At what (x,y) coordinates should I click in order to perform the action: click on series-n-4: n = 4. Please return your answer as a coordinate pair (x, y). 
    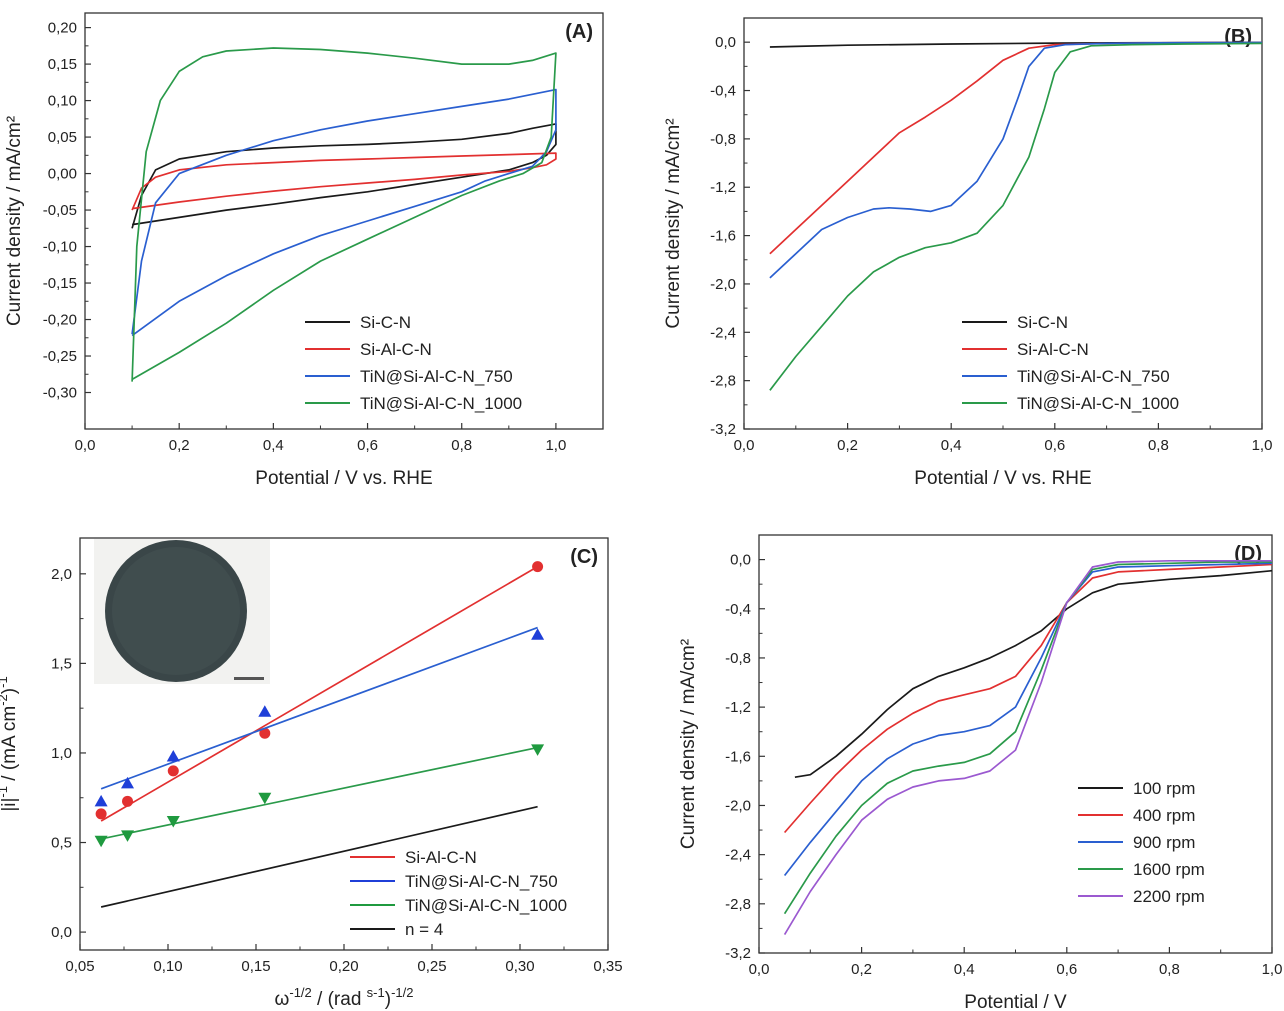
    Looking at the image, I should click on (319, 872).